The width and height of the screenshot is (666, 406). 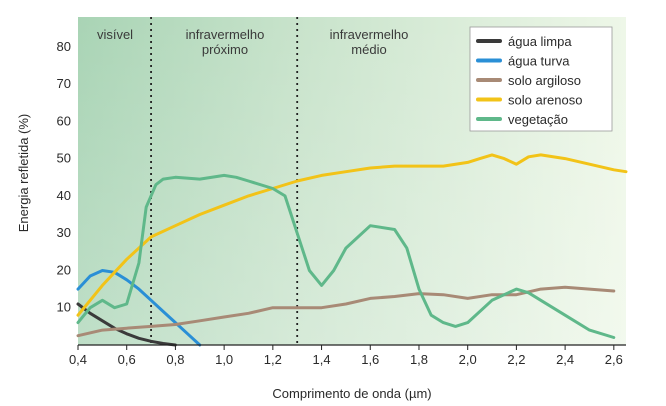 I want to click on y-tick-label-3: 40, so click(x=64, y=195).